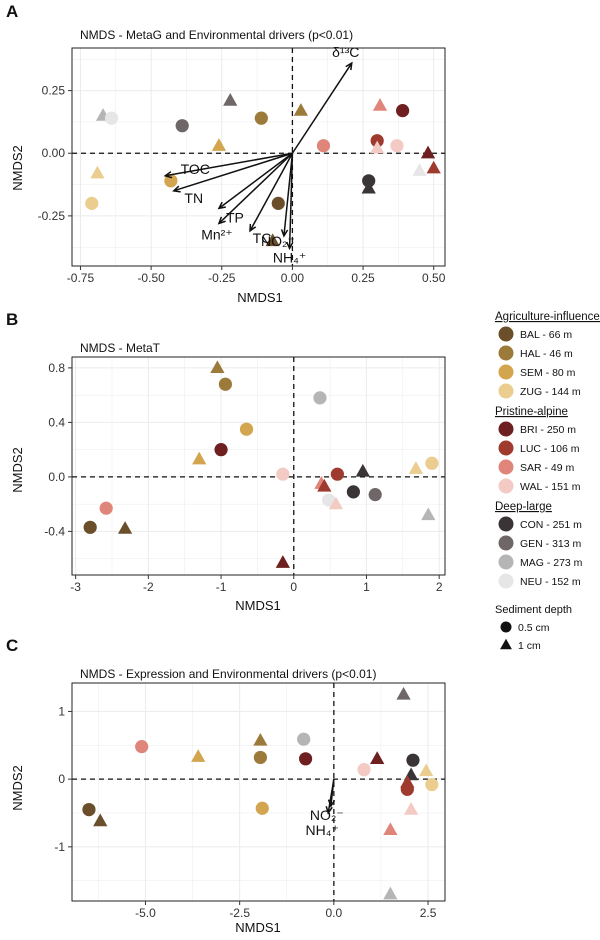  Describe the element at coordinates (506, 644) in the screenshot. I see `legend-depth-triangle` at that location.